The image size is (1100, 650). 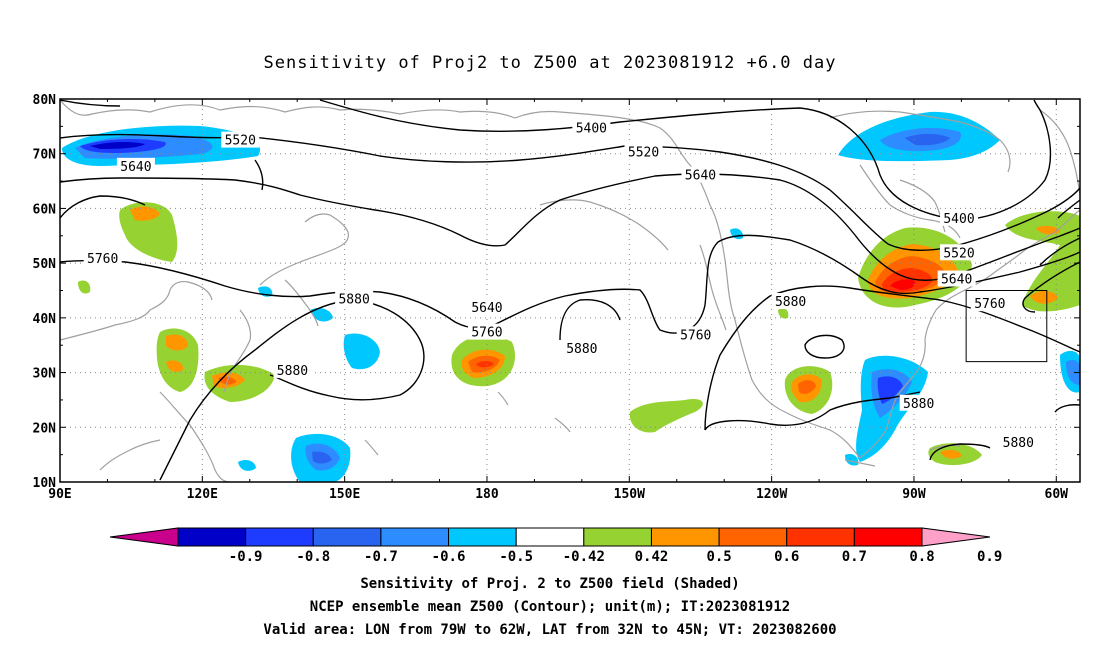 What do you see at coordinates (246, 557) in the screenshot?
I see `colorbar-label: -0.9` at bounding box center [246, 557].